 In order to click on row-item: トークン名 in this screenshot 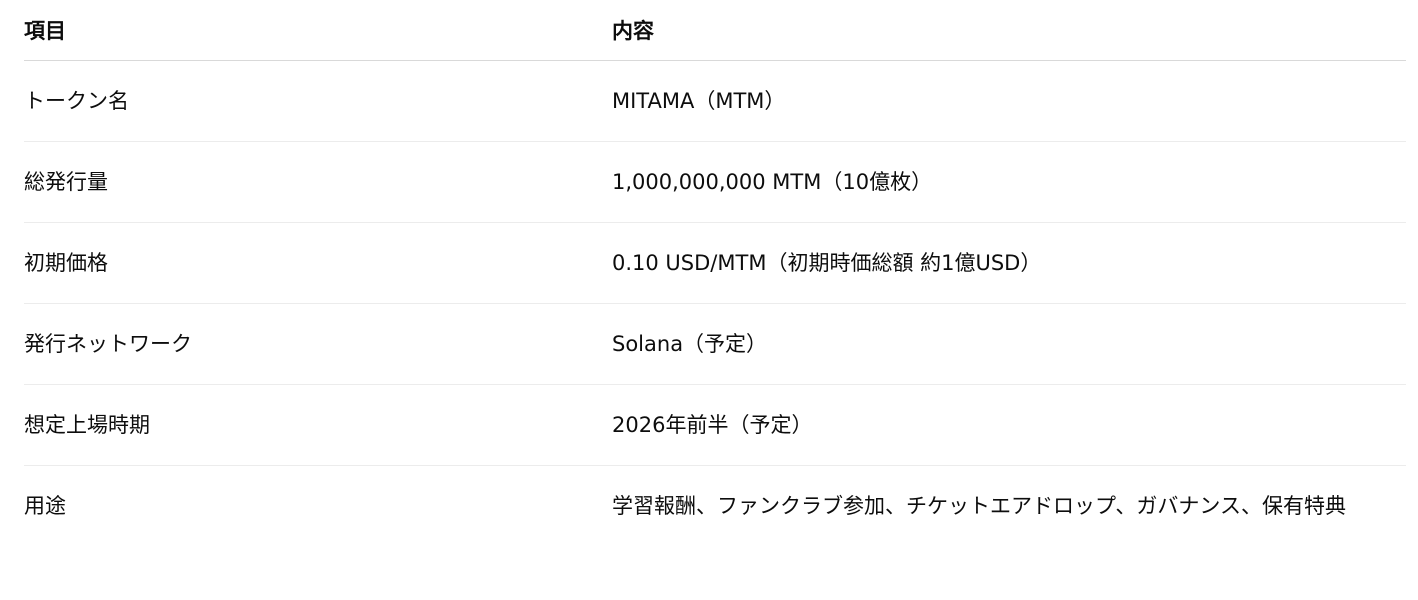, I will do `click(318, 101)`.